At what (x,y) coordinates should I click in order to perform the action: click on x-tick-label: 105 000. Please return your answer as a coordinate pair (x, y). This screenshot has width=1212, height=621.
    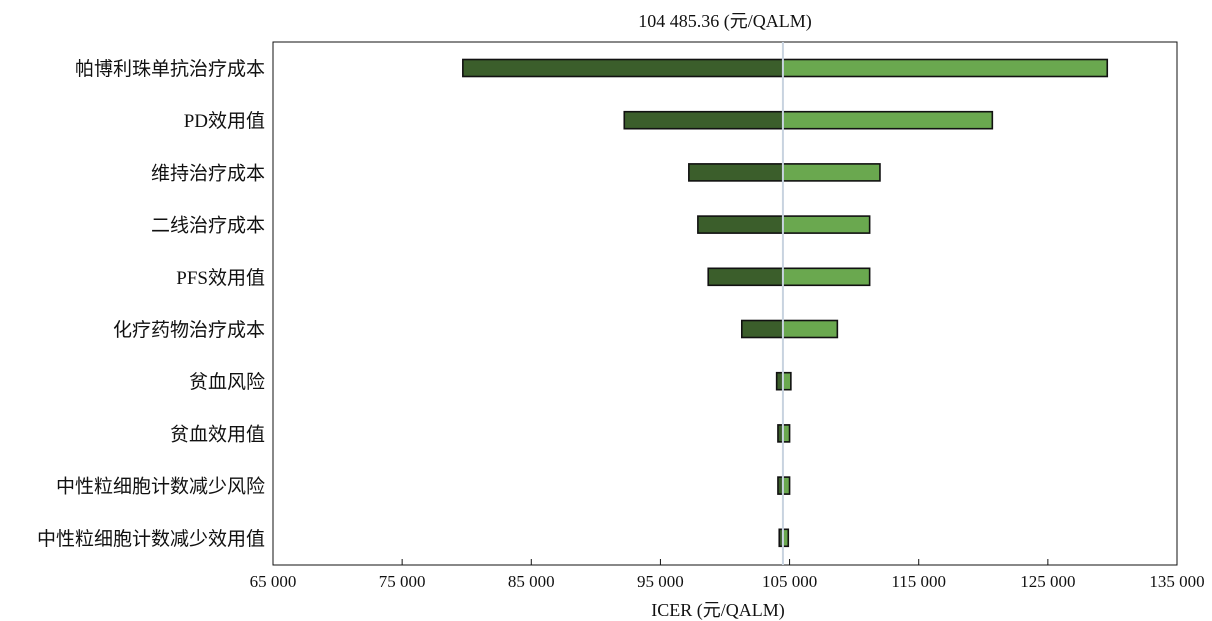
    Looking at the image, I should click on (789, 581).